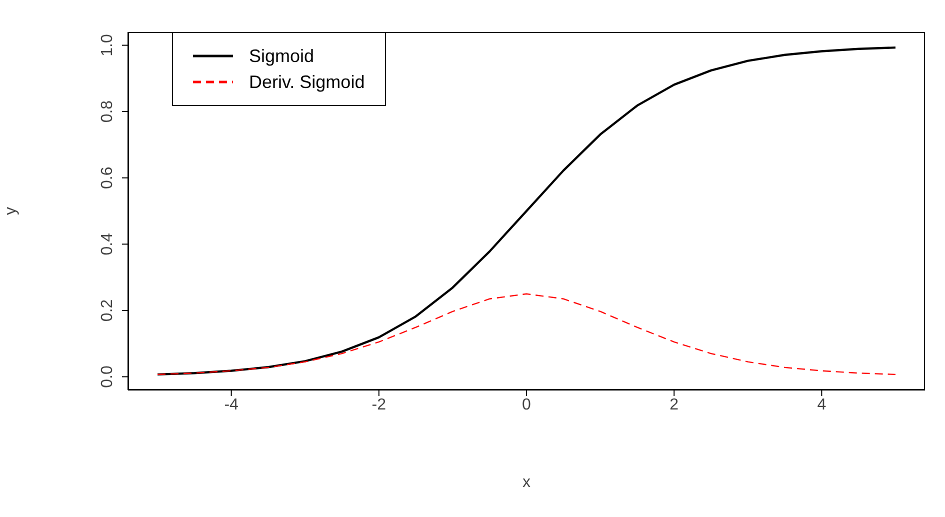 The image size is (945, 517). What do you see at coordinates (107, 111) in the screenshot?
I see `y-tick-label: 0.8` at bounding box center [107, 111].